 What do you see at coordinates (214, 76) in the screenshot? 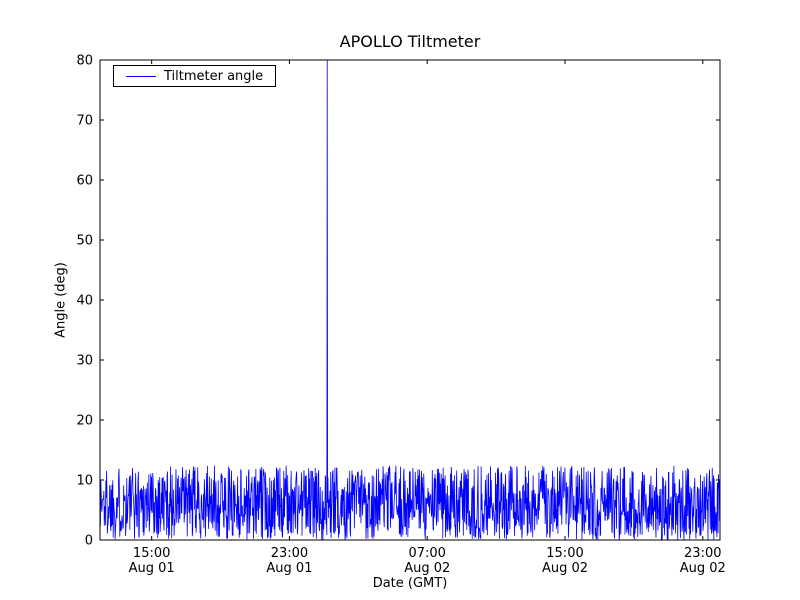
I see `legend-entry-label: Tiltmeter angle` at bounding box center [214, 76].